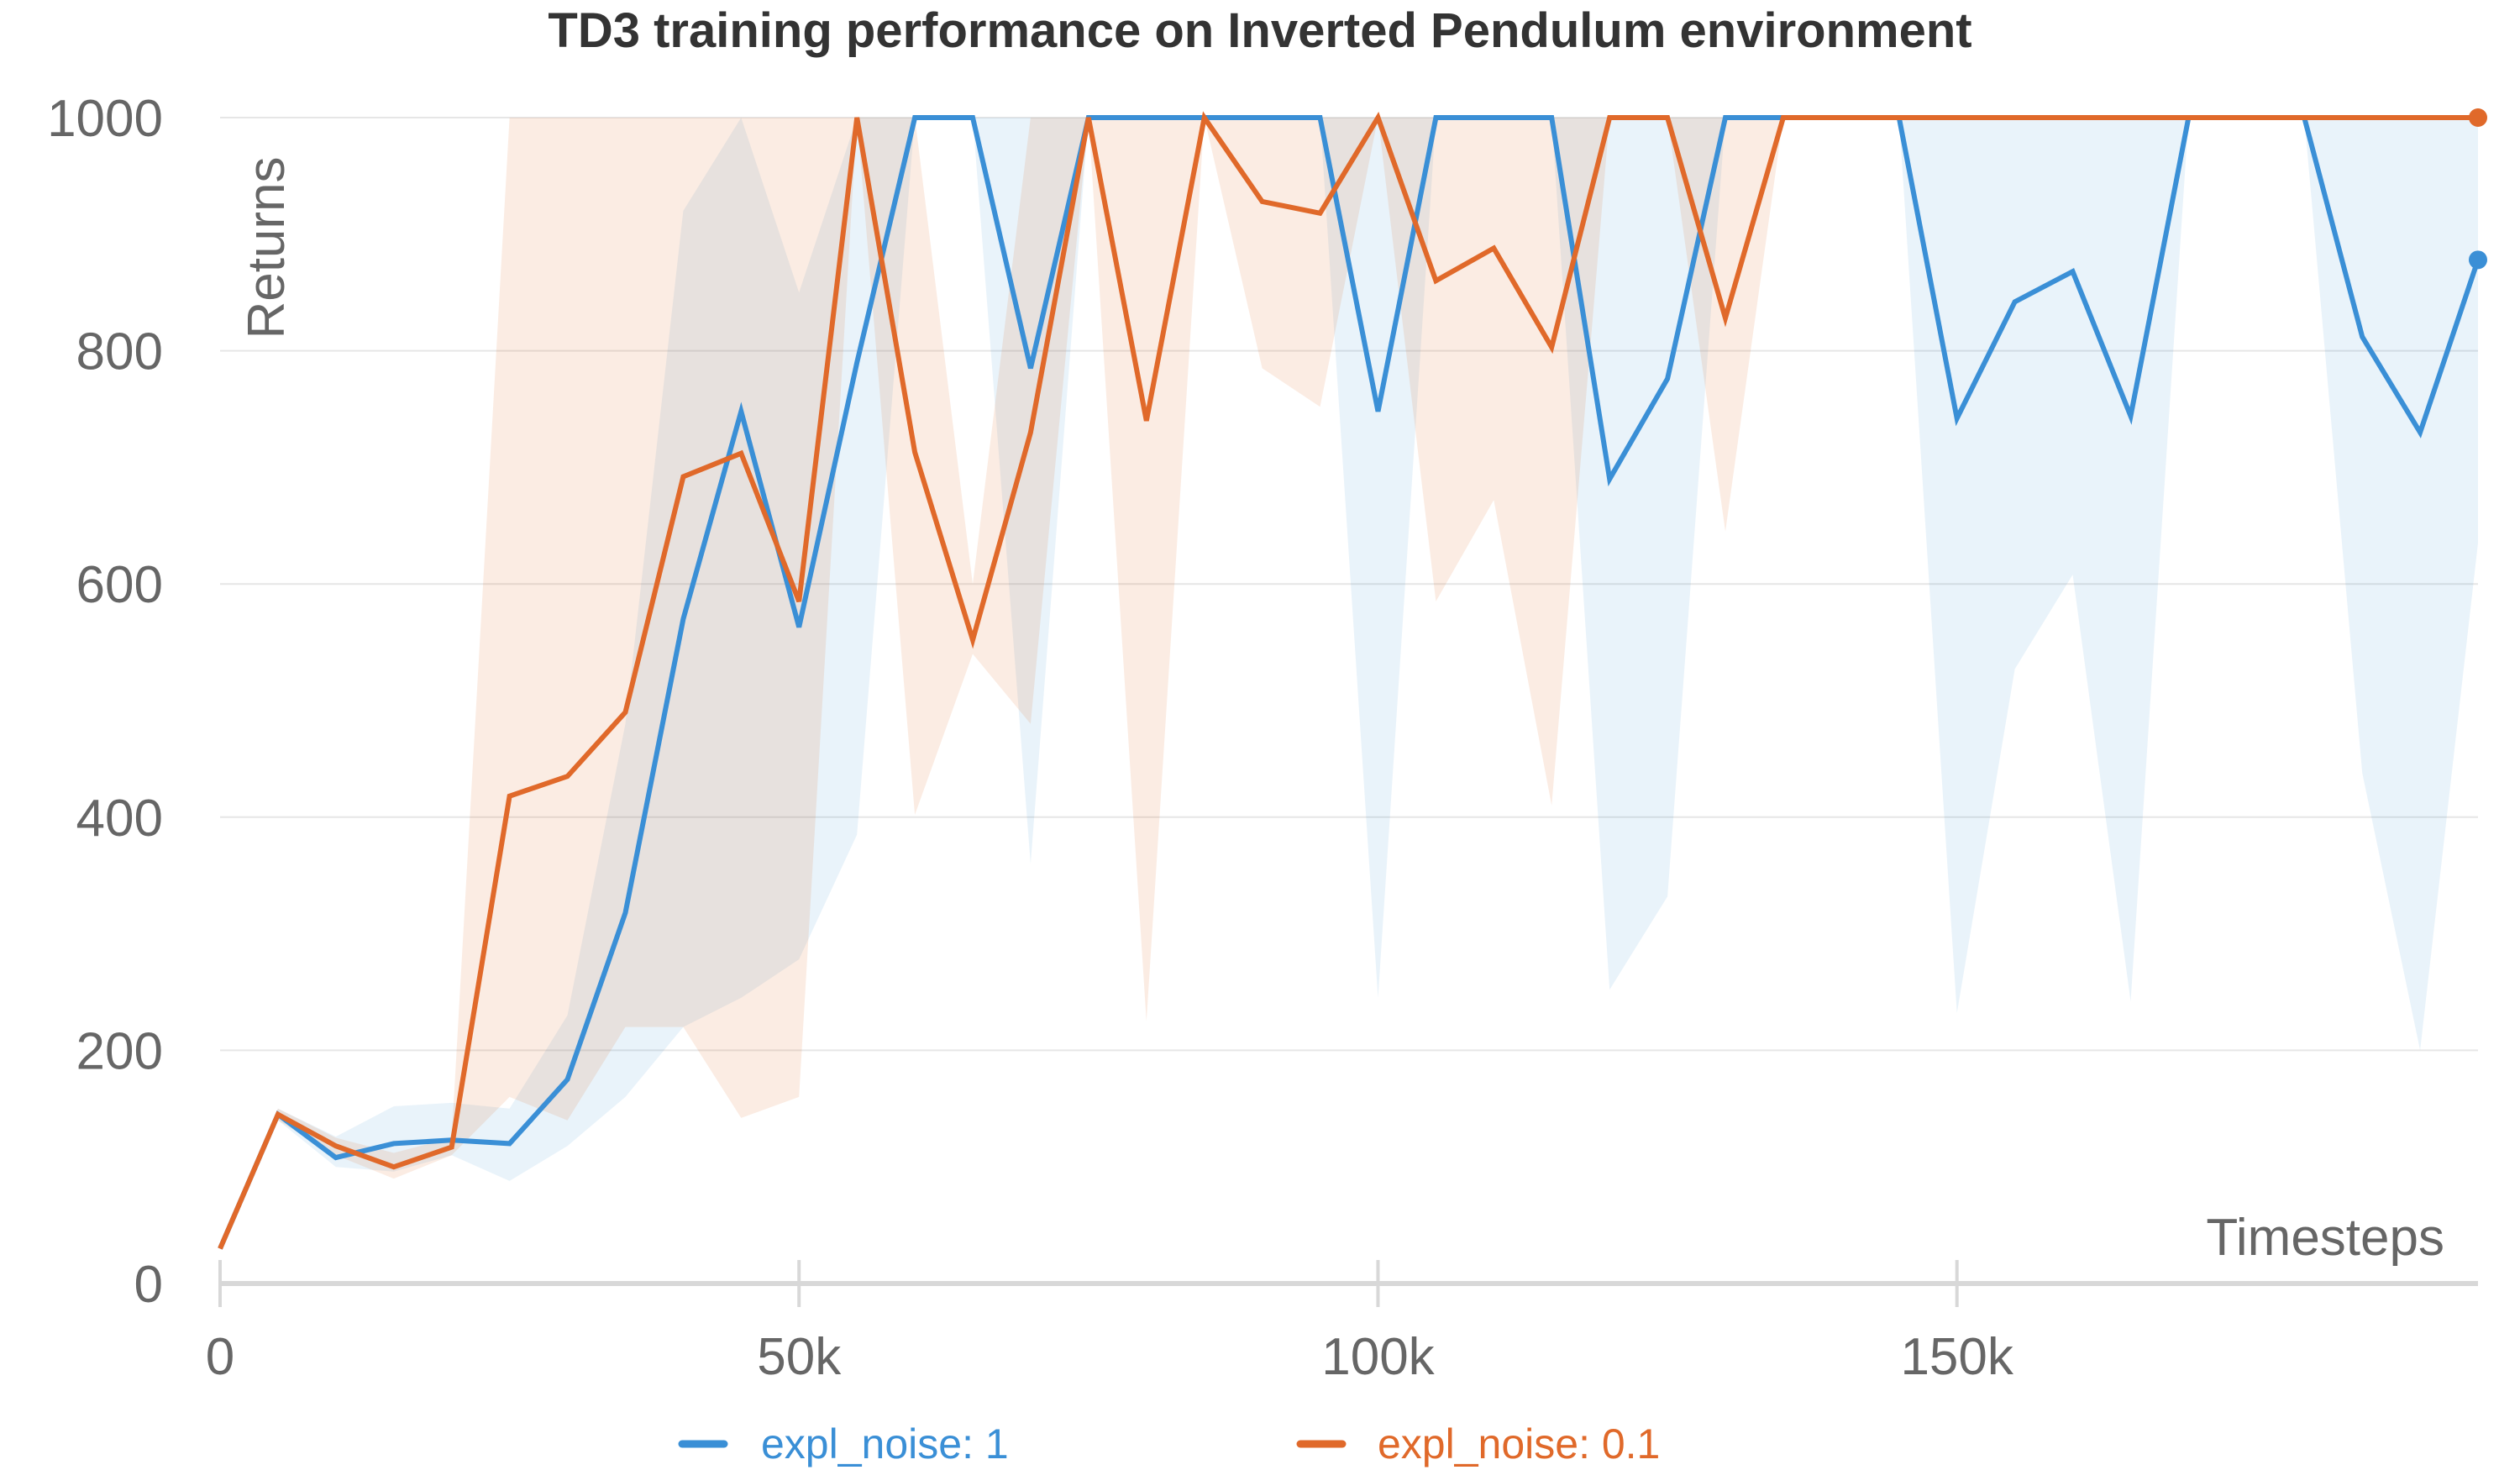 The image size is (2520, 1470). What do you see at coordinates (1519, 1443) in the screenshot?
I see `legend-label-2: expl_noise: 0.1` at bounding box center [1519, 1443].